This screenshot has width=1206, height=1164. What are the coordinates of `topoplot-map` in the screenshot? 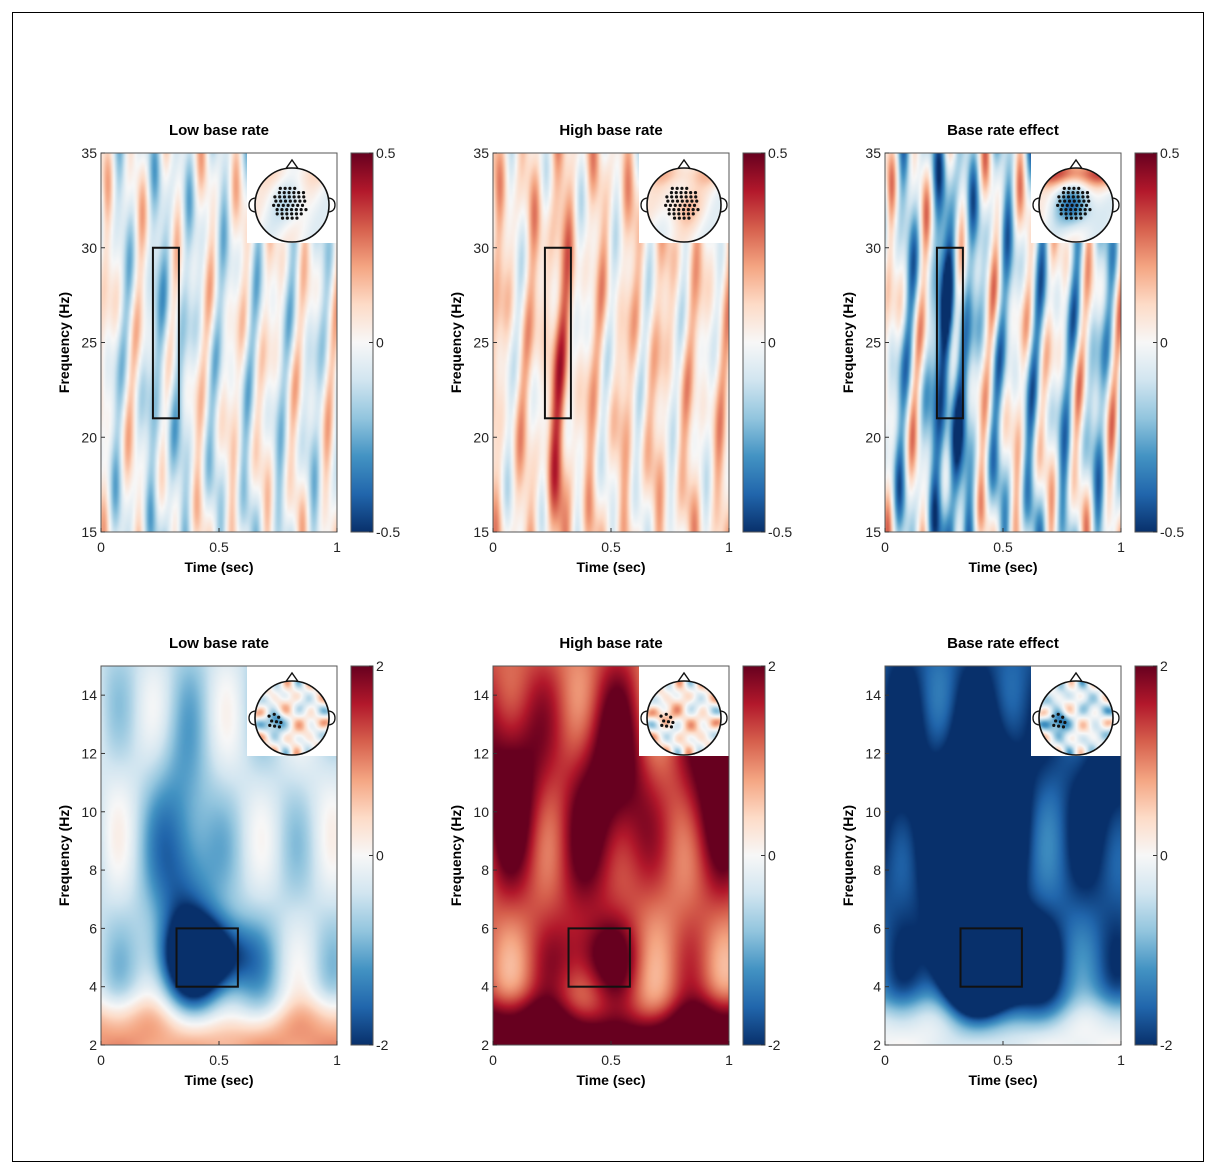 It's located at (1076, 718).